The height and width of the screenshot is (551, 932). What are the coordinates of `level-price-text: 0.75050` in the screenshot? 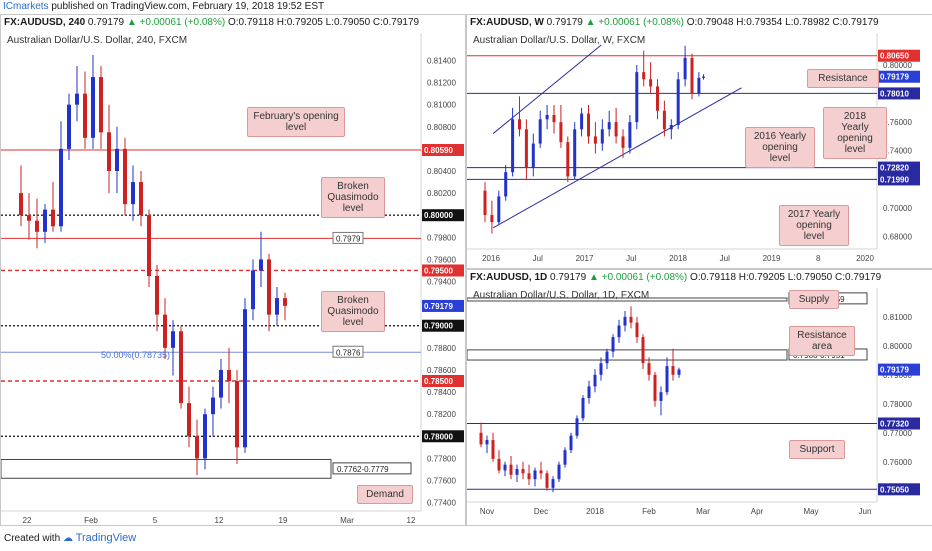 It's located at (894, 489).